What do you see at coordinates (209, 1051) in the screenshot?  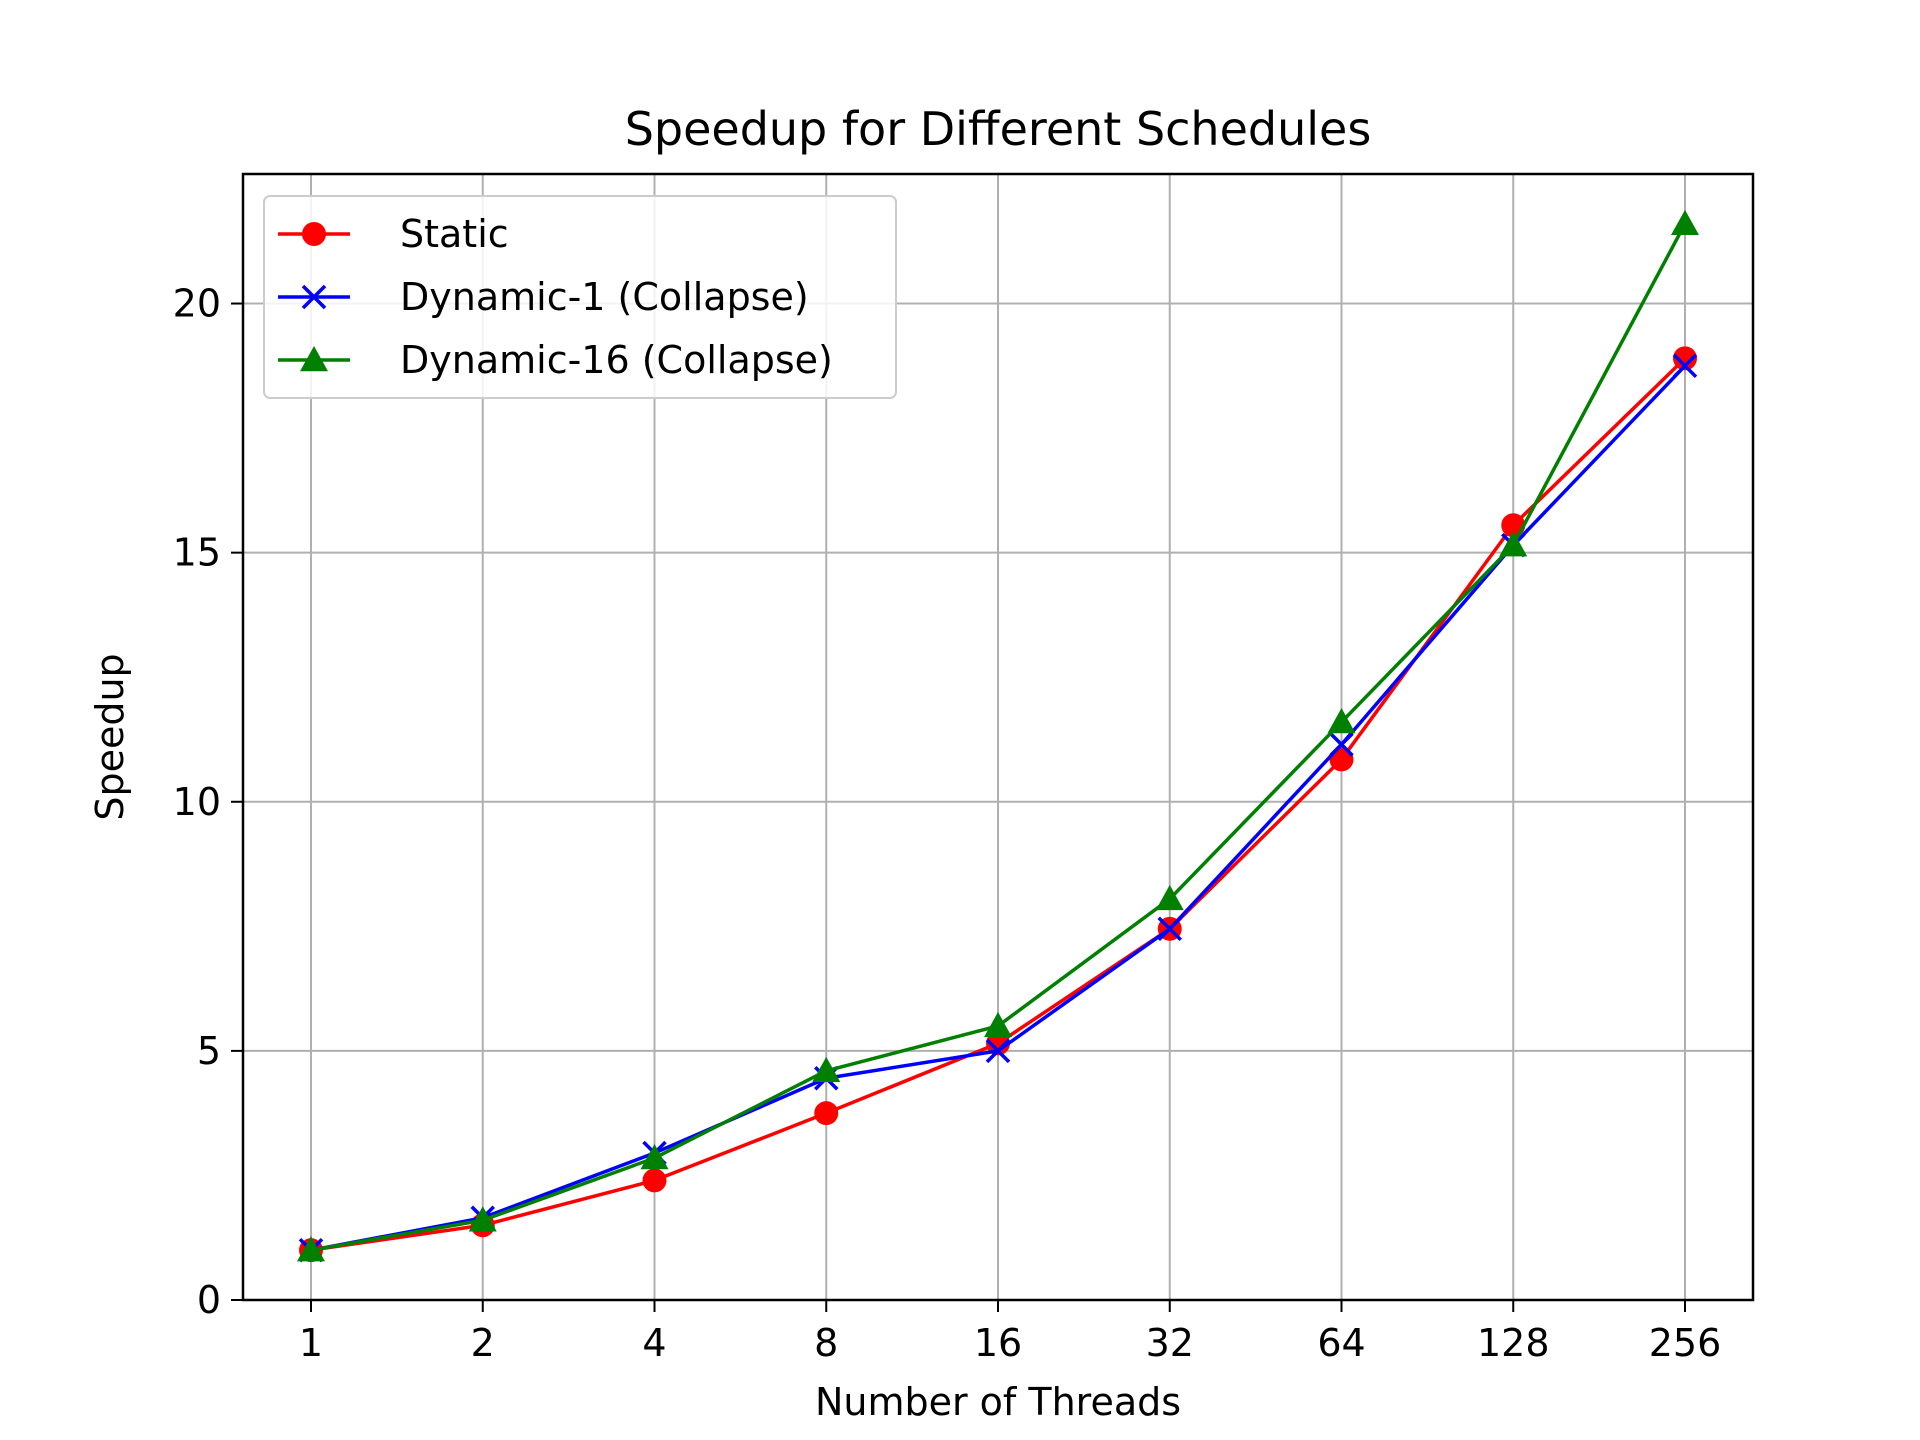 I see `y-tick-label: 5` at bounding box center [209, 1051].